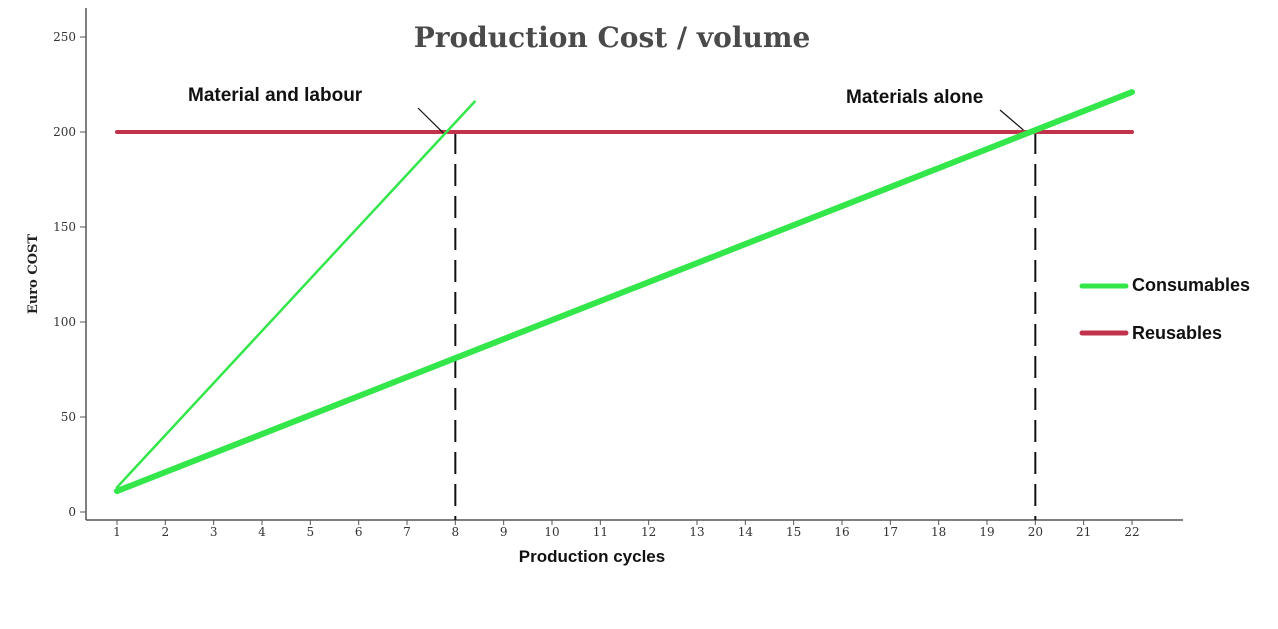 Image resolution: width=1278 pixels, height=629 pixels. I want to click on legend: Consumables Reusables, so click(1164, 309).